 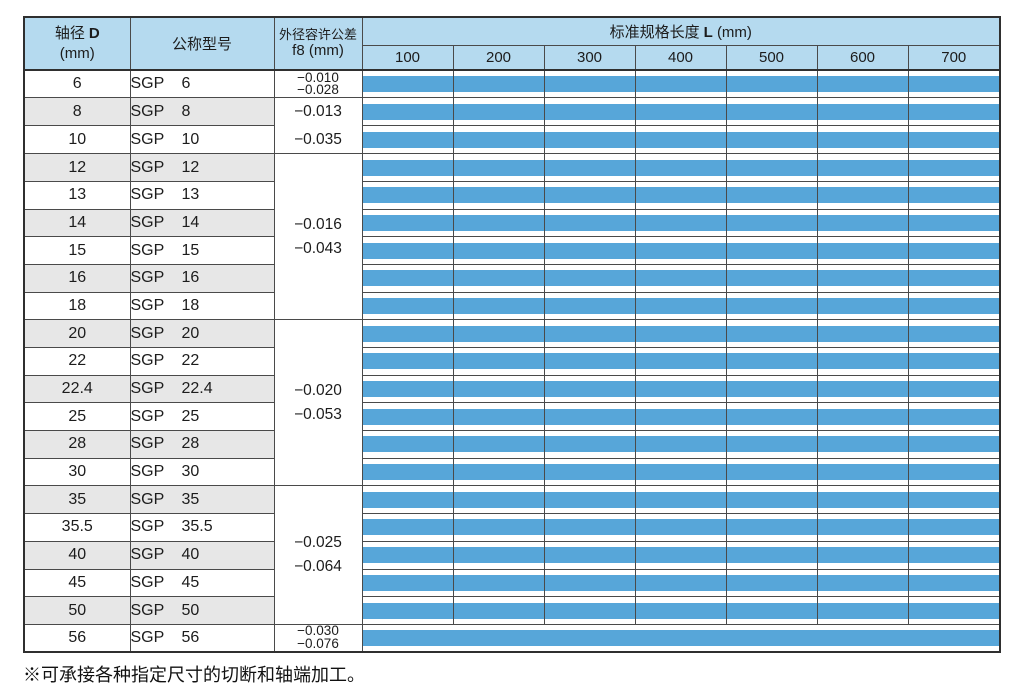 I want to click on table-row: 13 SGP 13, so click(x=512, y=195).